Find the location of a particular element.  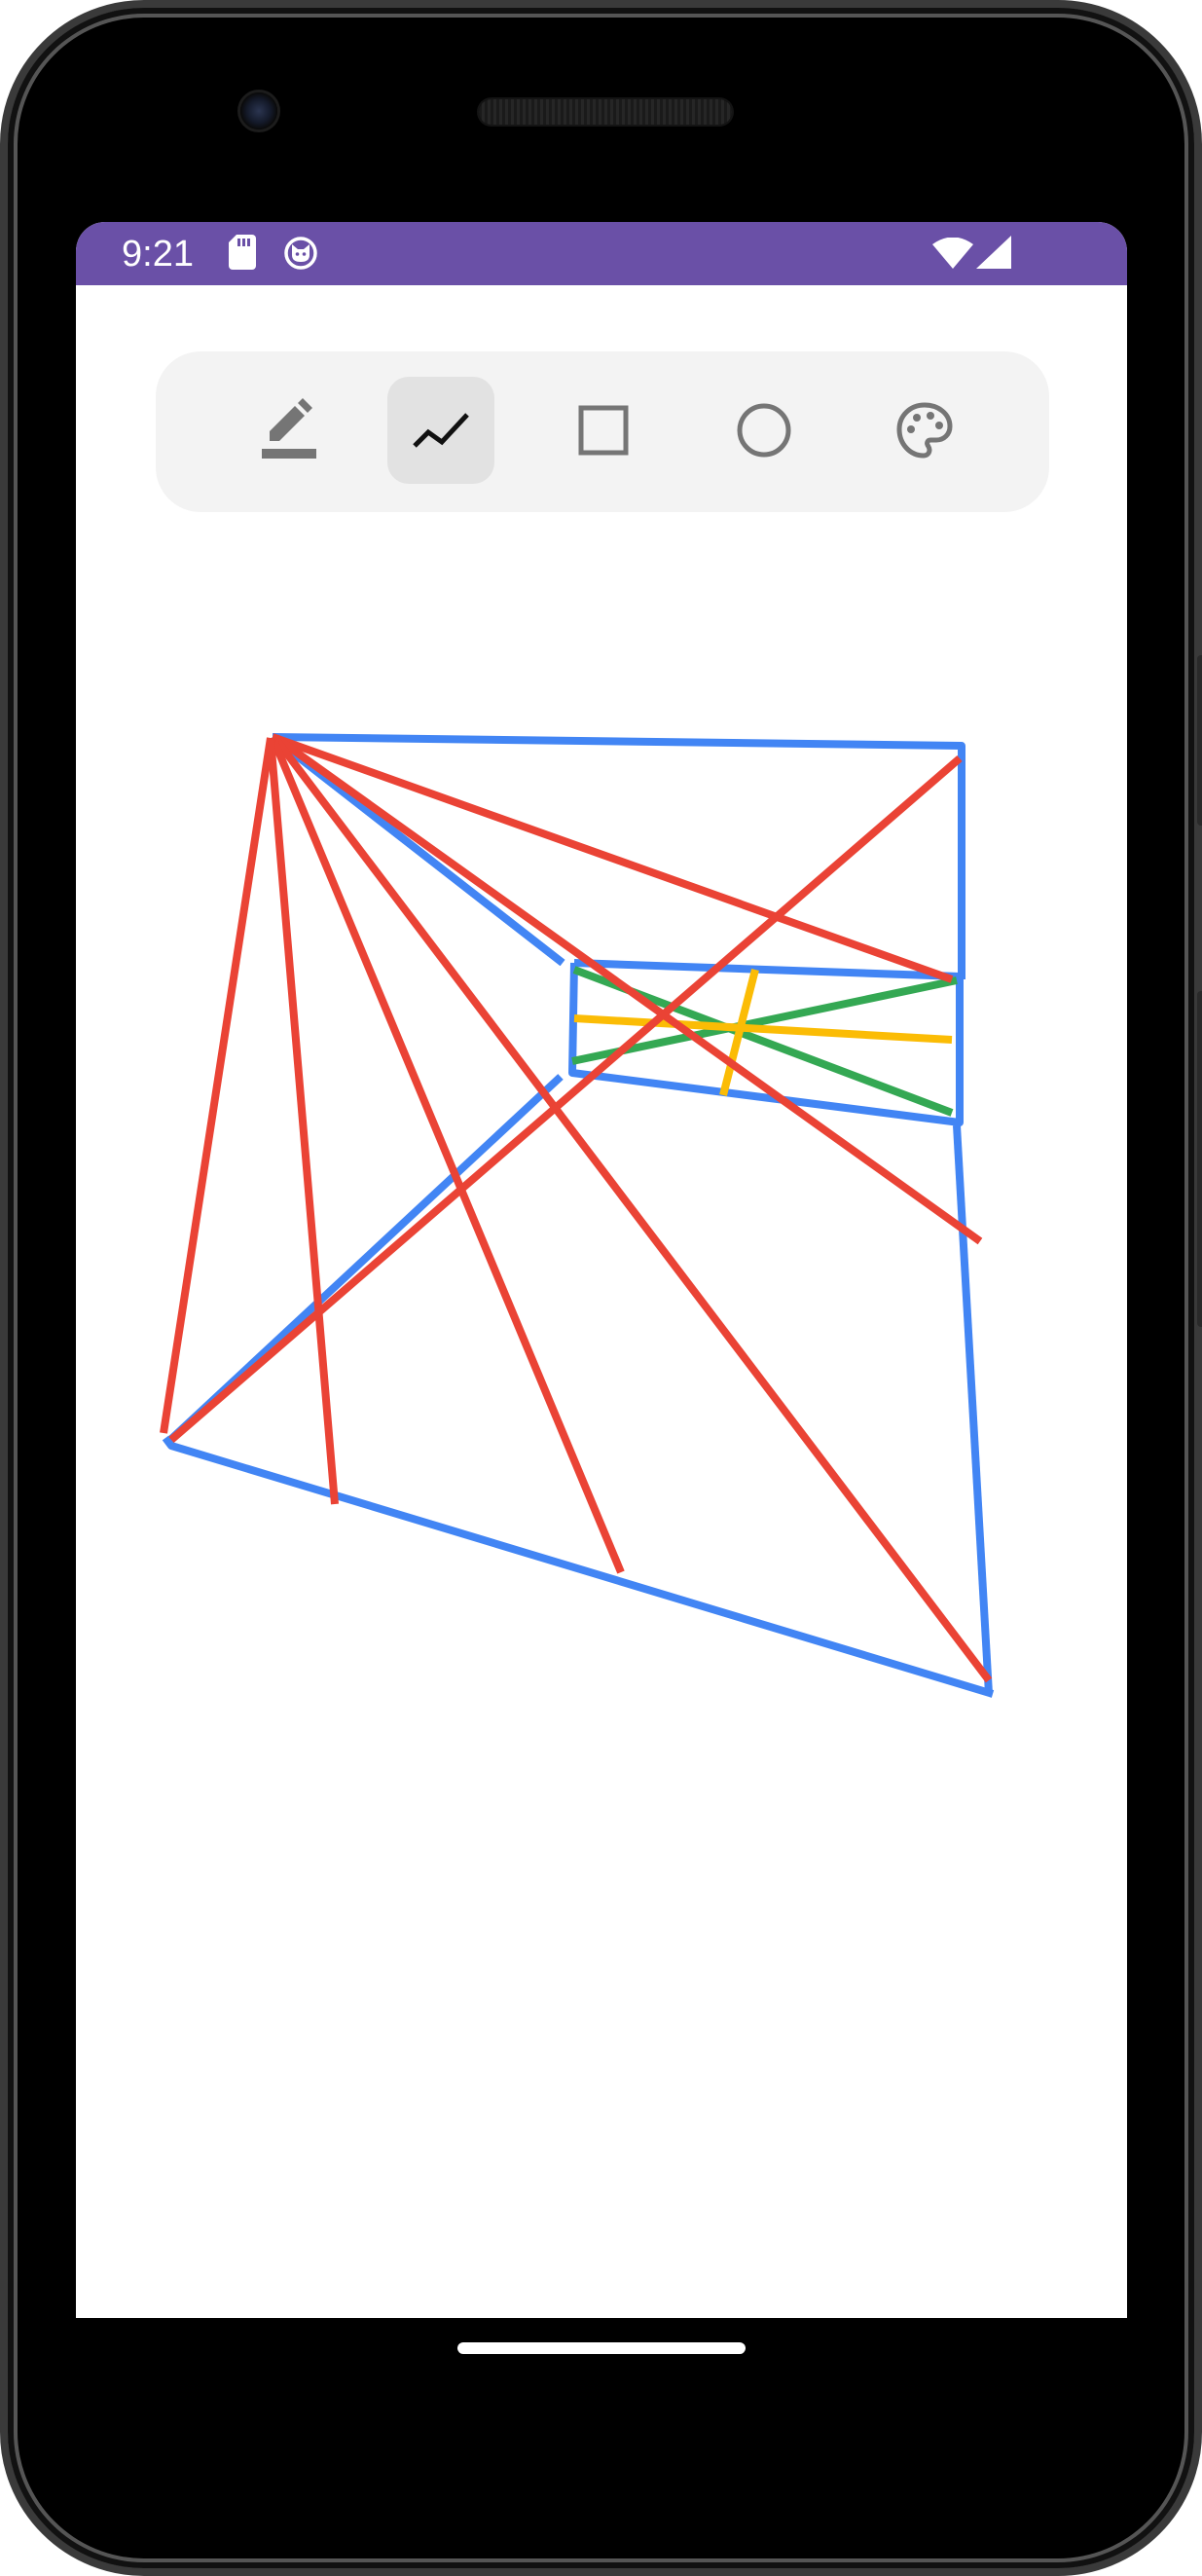

status-time: 9:21 is located at coordinates (158, 255).